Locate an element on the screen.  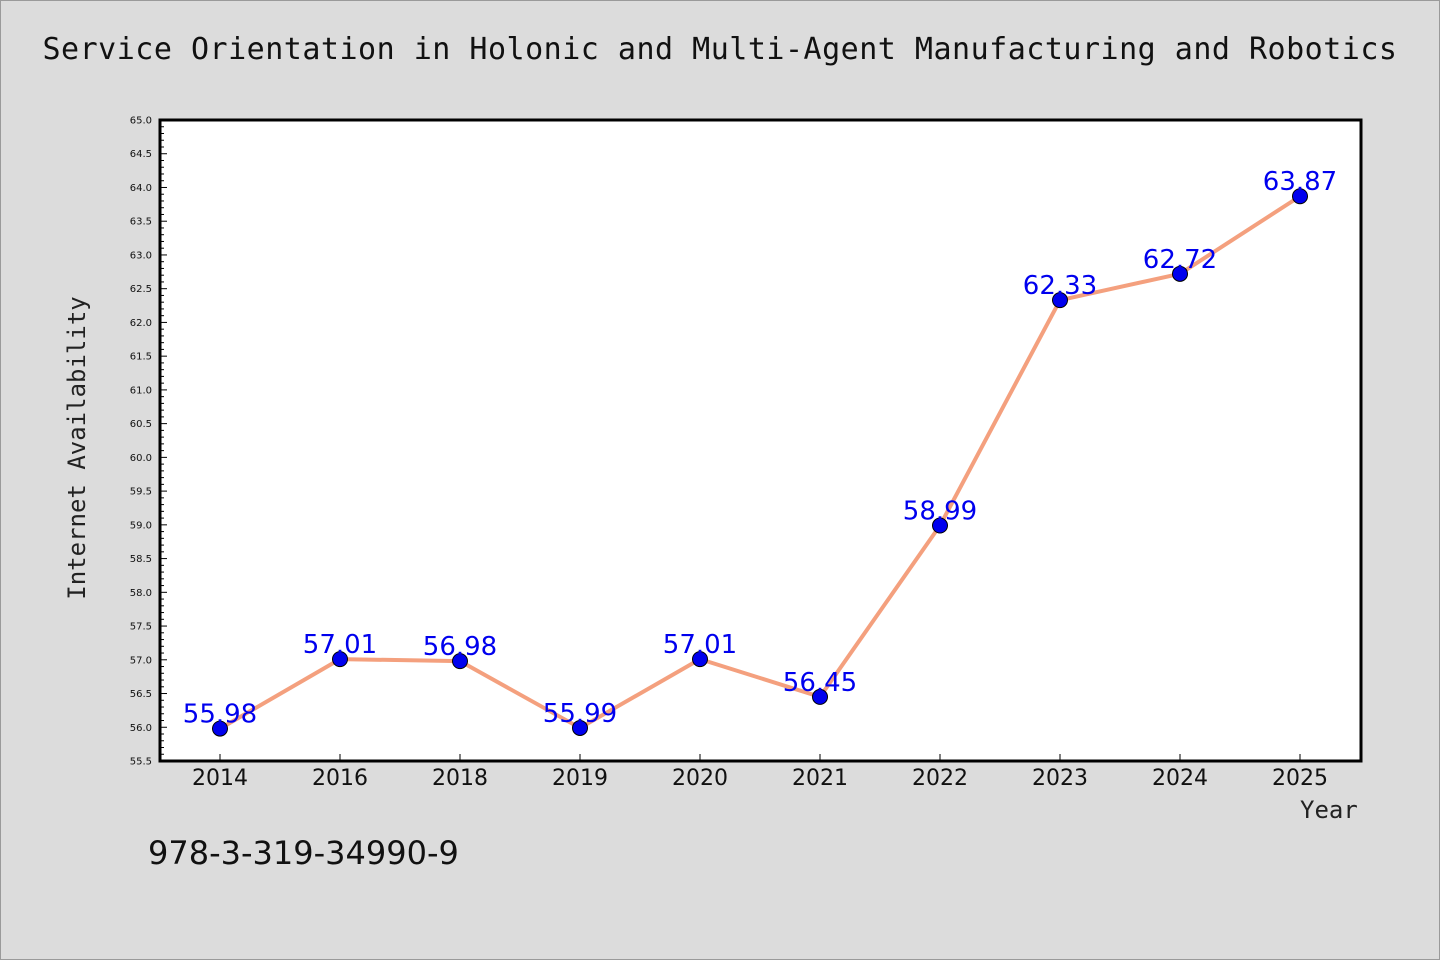
x-tick-label: 2018 is located at coordinates (460, 778).